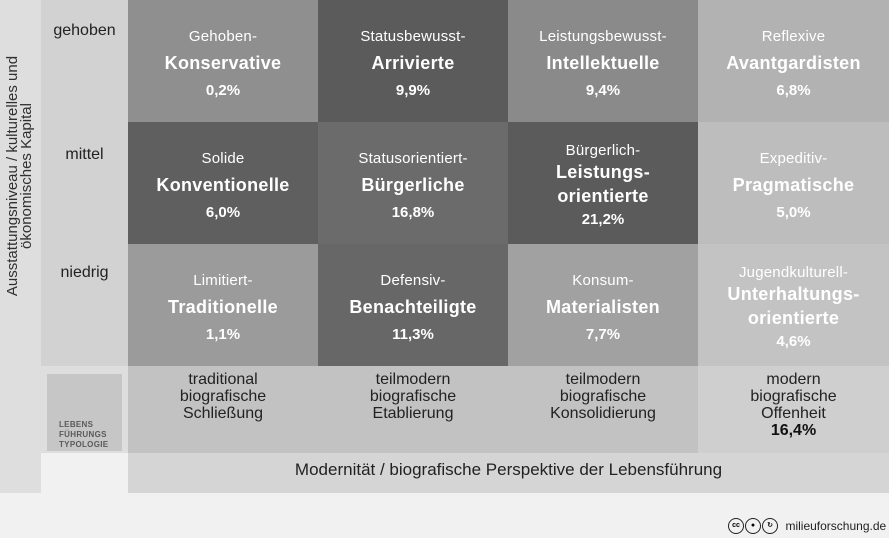 Image resolution: width=889 pixels, height=538 pixels. I want to click on milieu-share: 11,3%, so click(413, 334).